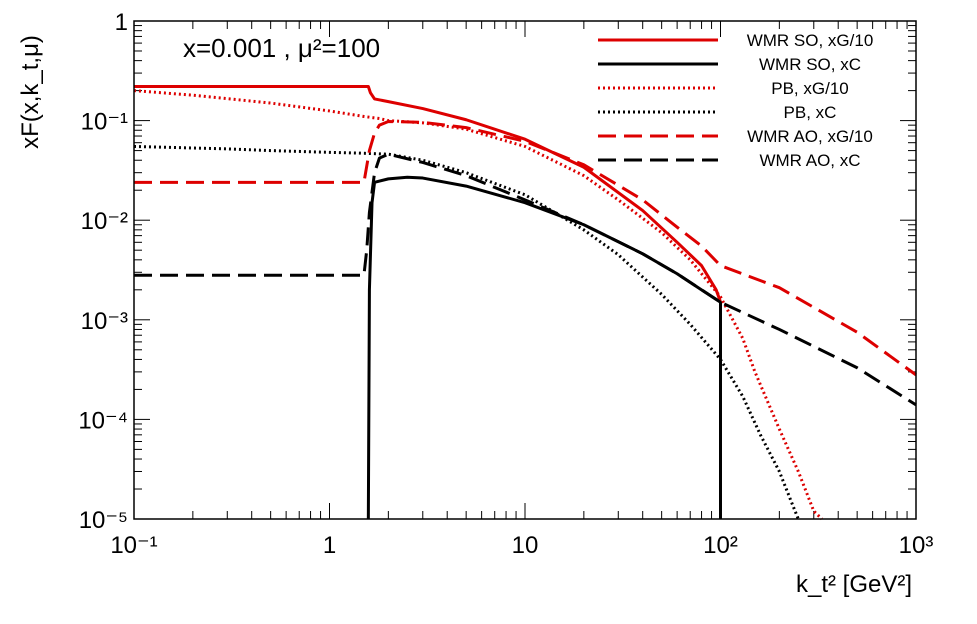 This screenshot has width=977, height=624. What do you see at coordinates (30, 92) in the screenshot?
I see `y-axis-title: xF(x,k_t,μ)` at bounding box center [30, 92].